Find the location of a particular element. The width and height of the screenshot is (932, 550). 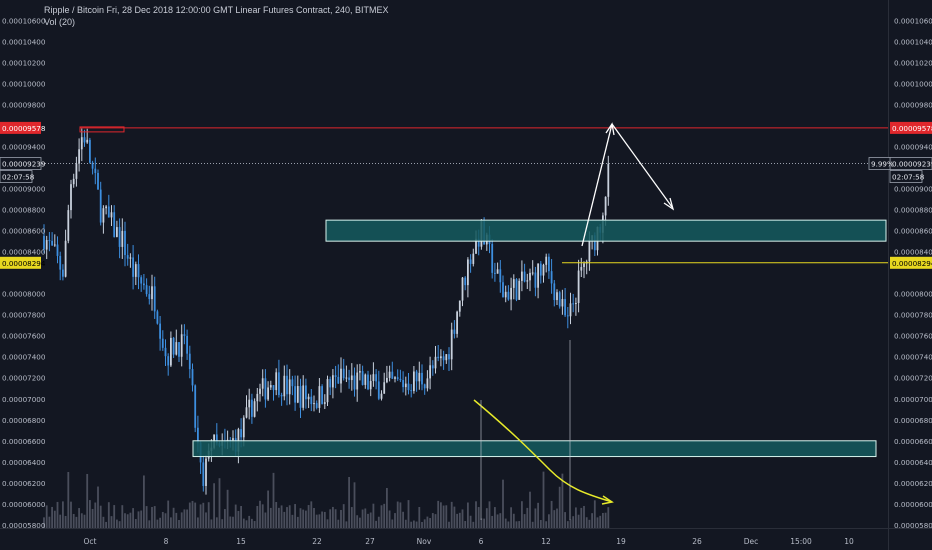

resistance-zone is located at coordinates (606, 230).